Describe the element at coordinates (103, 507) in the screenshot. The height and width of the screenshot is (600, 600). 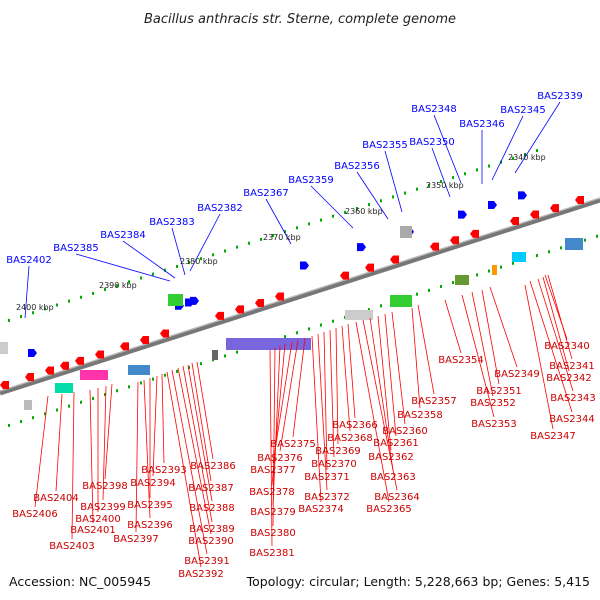
I see `reverse-gene-label: BAS2399` at that location.